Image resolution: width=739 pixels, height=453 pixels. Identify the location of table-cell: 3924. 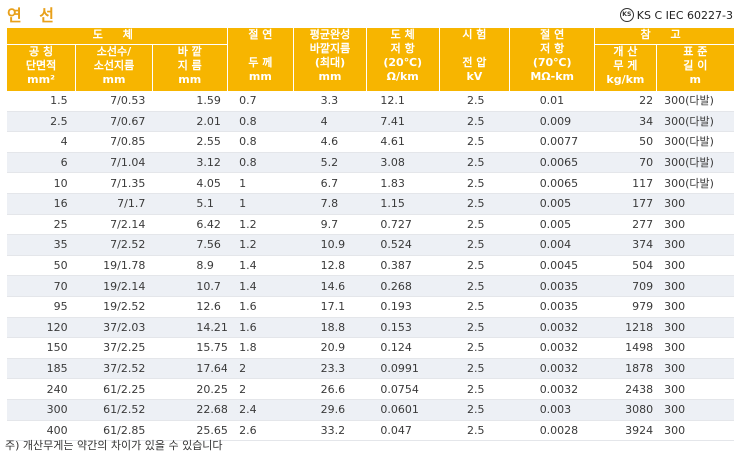
(625, 431).